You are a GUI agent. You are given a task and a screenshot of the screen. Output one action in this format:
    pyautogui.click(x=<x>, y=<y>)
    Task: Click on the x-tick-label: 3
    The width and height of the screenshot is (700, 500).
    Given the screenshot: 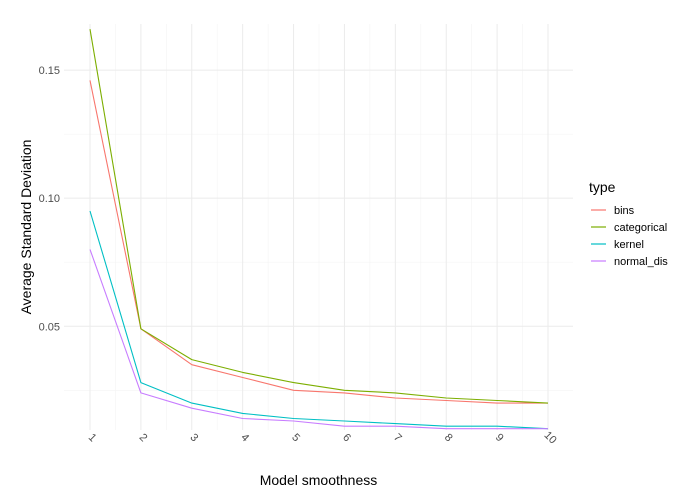 What is the action you would take?
    pyautogui.click(x=193, y=437)
    